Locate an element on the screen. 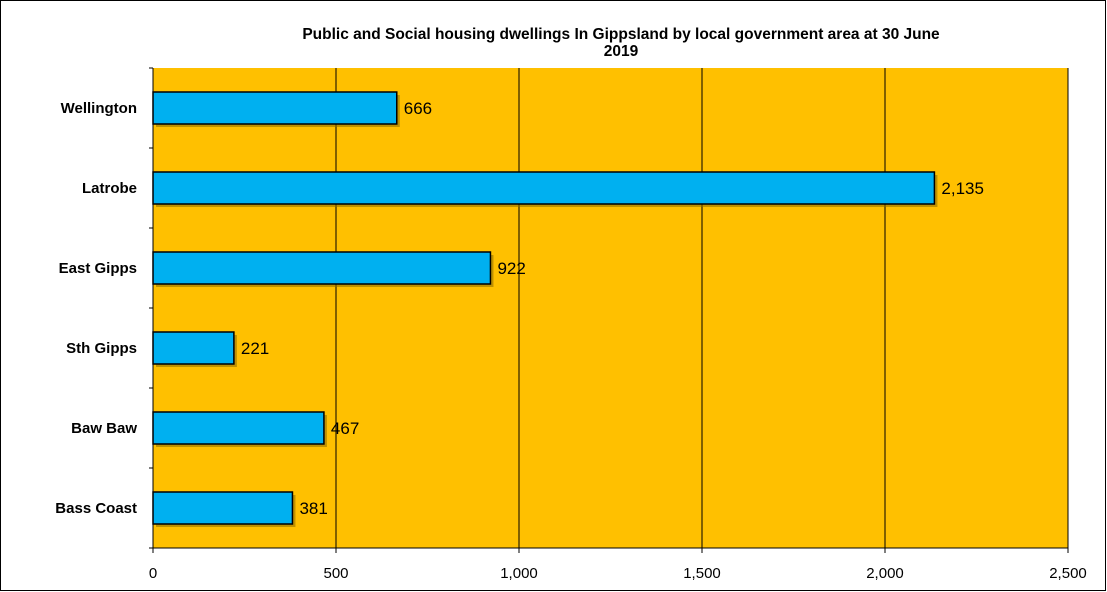  category-label: Sth Gipps is located at coordinates (101, 348).